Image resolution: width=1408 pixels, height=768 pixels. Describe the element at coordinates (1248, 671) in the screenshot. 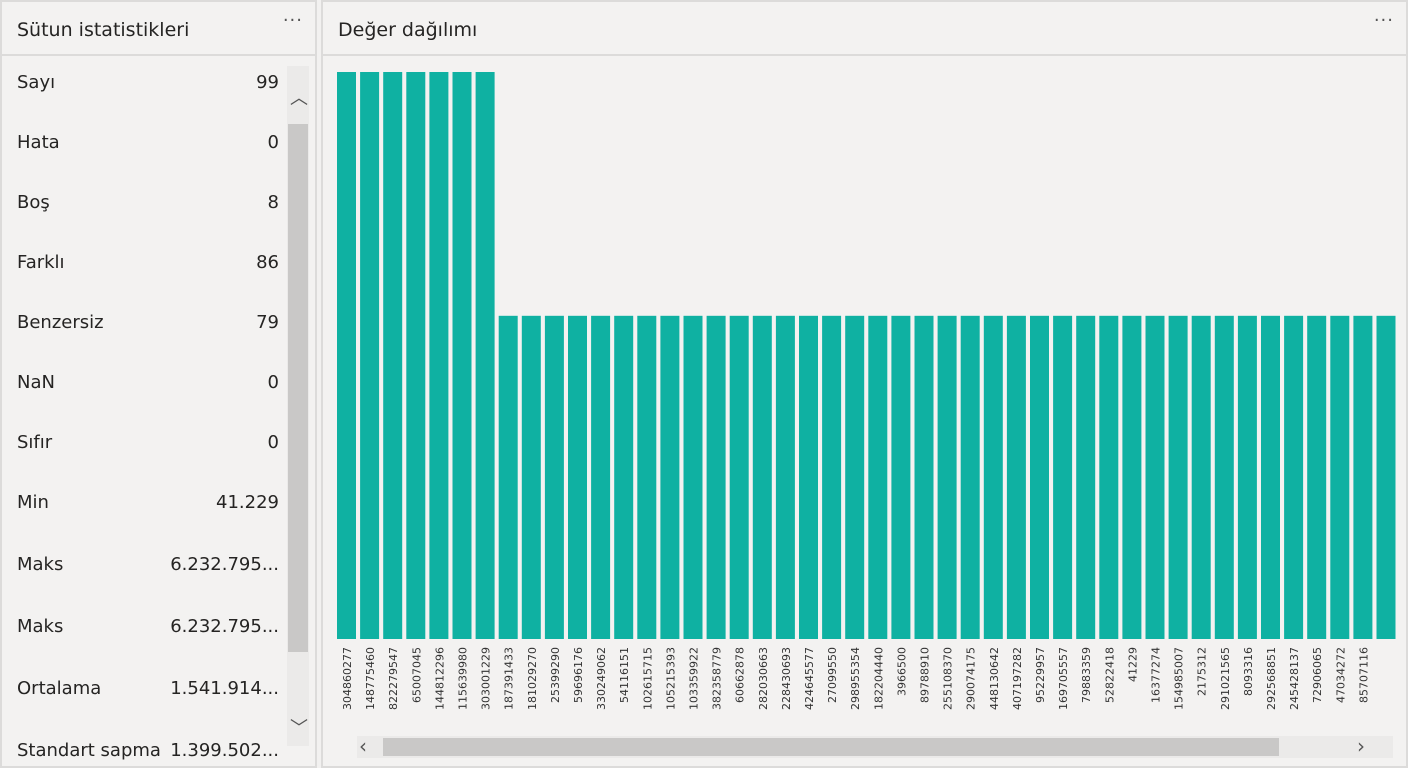

I see `x-tick-label: 8093316` at that location.